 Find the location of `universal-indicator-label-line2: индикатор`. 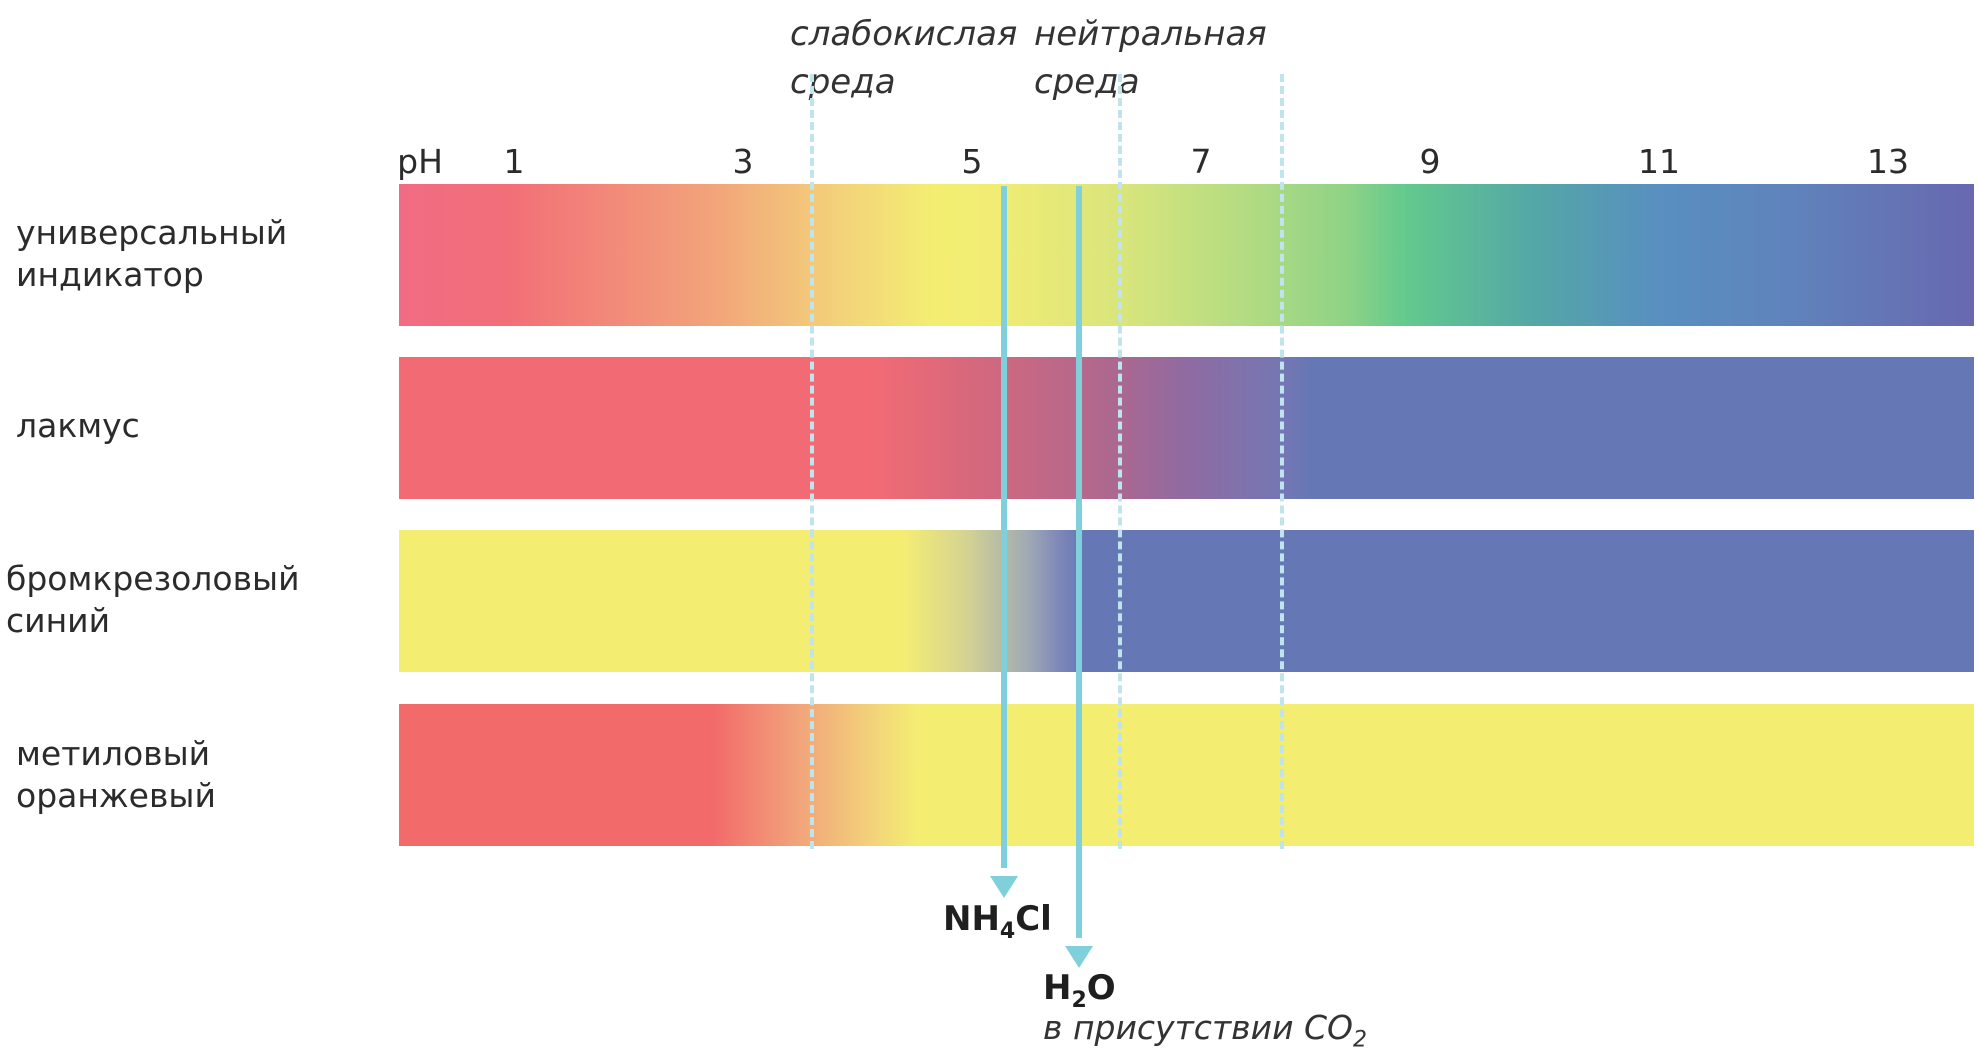

universal-indicator-label-line2: индикатор is located at coordinates (110, 274).